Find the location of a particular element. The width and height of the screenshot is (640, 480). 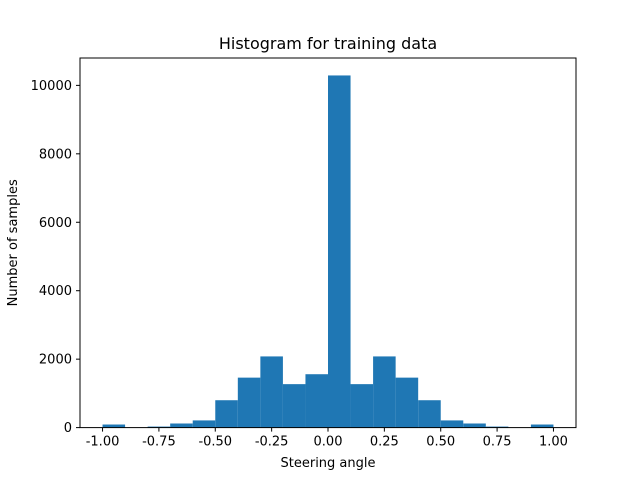

y-axis-label: Number of samples is located at coordinates (13, 242).